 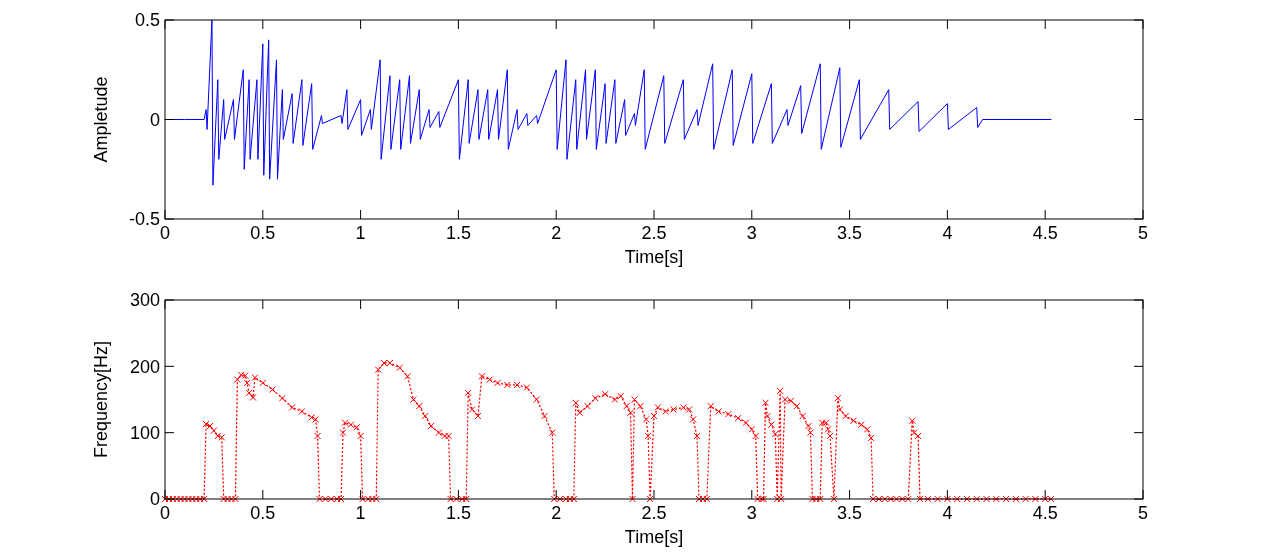 What do you see at coordinates (147, 20) in the screenshot?
I see `y-tick-label: 0.5` at bounding box center [147, 20].